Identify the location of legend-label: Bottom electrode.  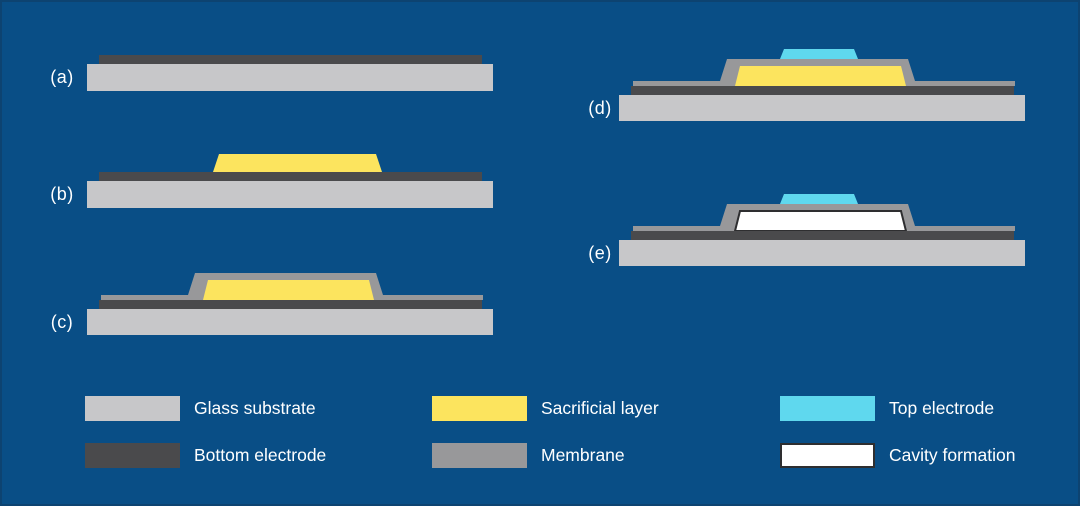
(260, 455).